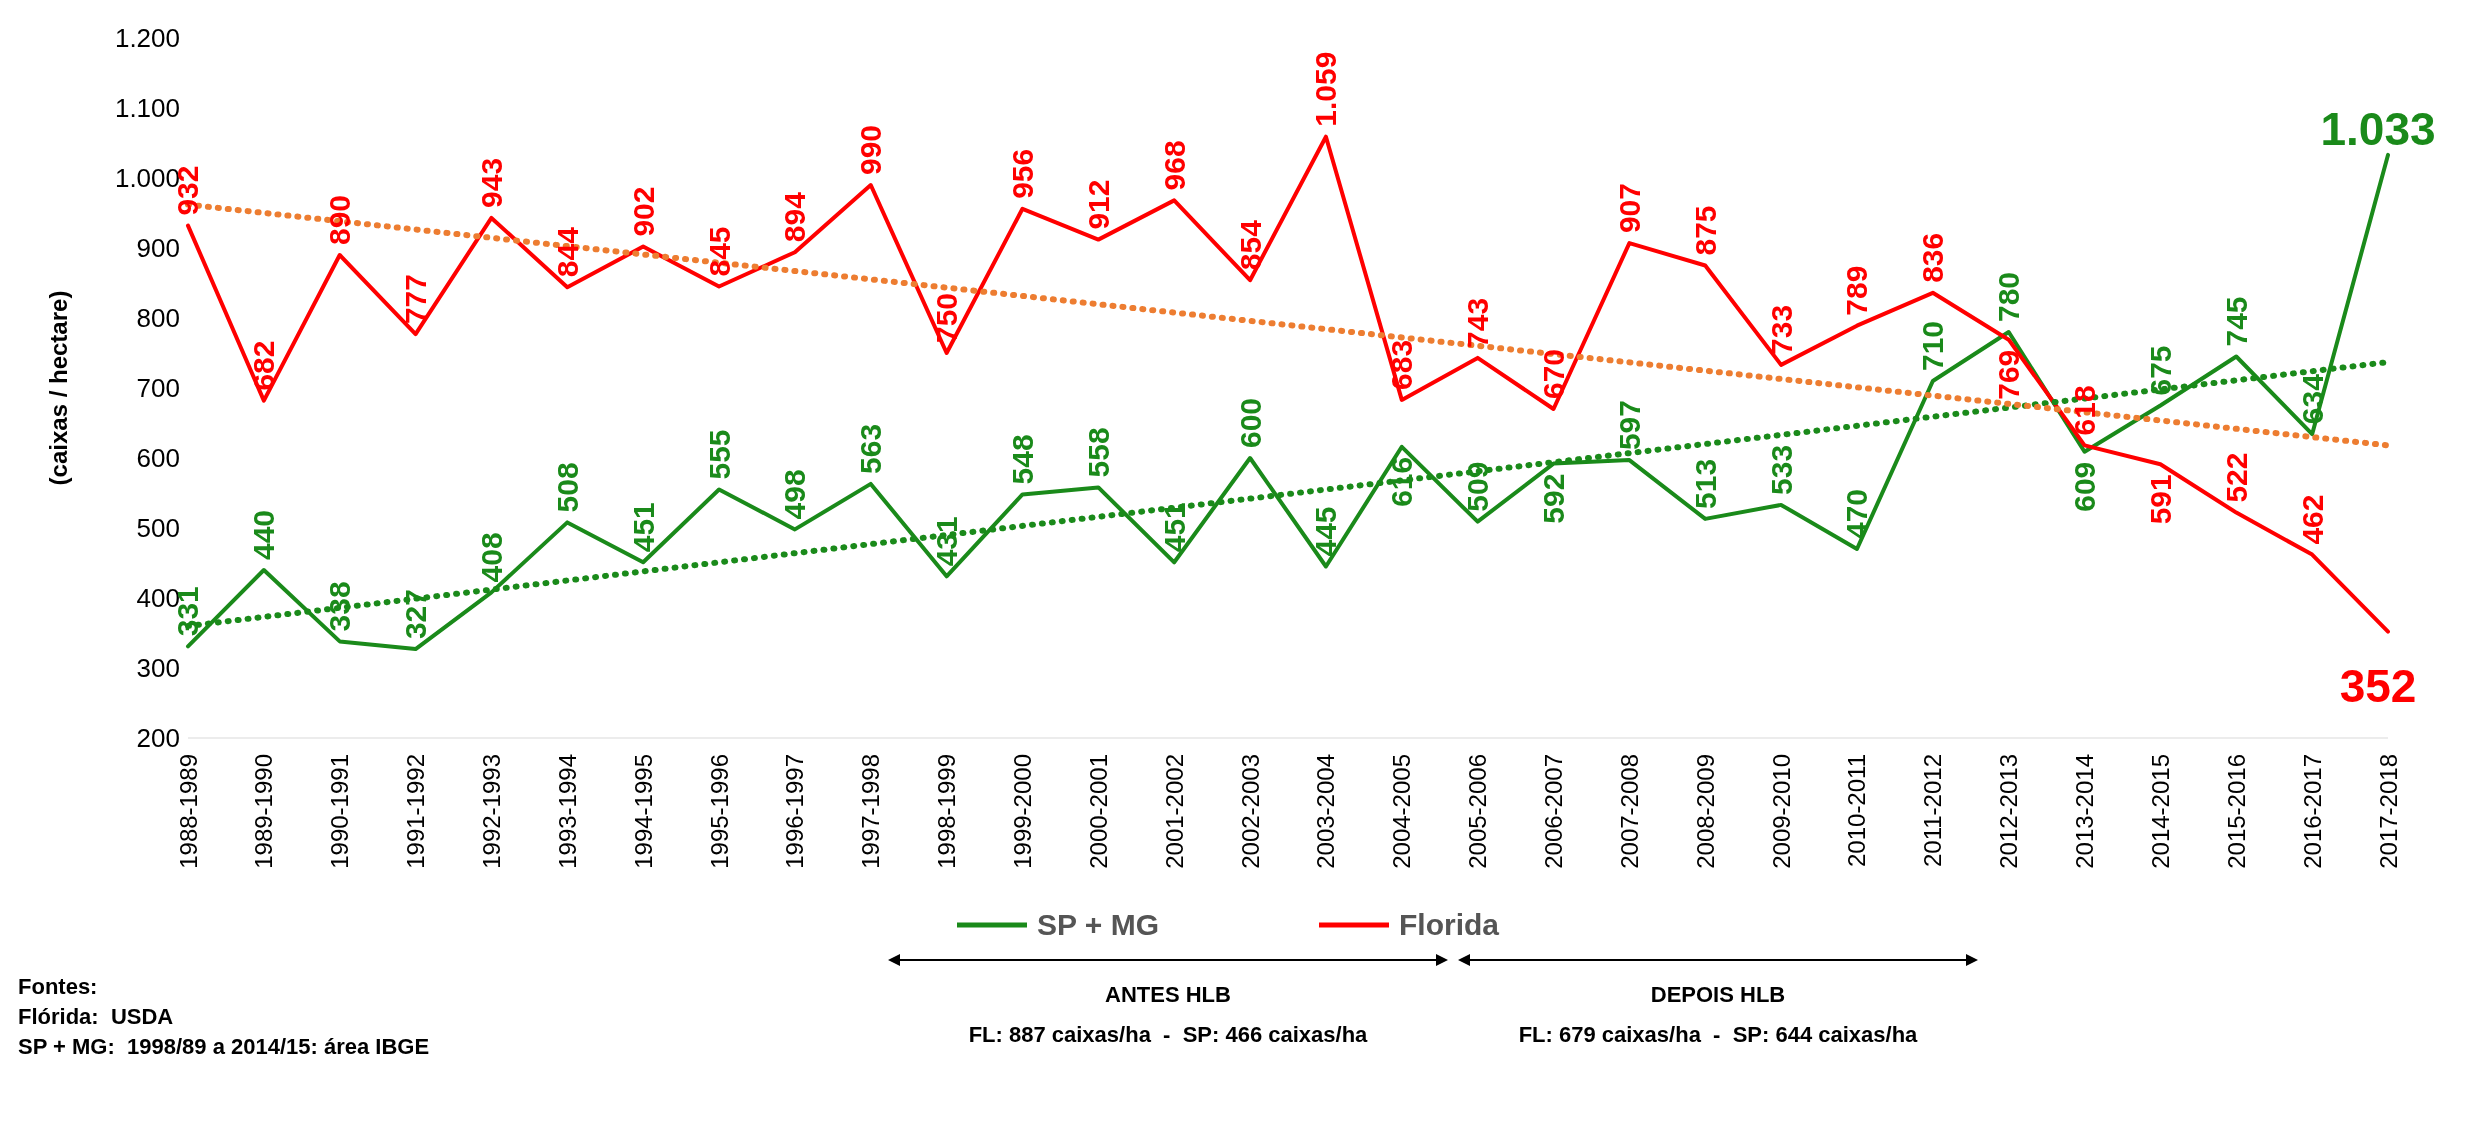  What do you see at coordinates (1098, 452) in the screenshot?
I see `data-label: 558` at bounding box center [1098, 452].